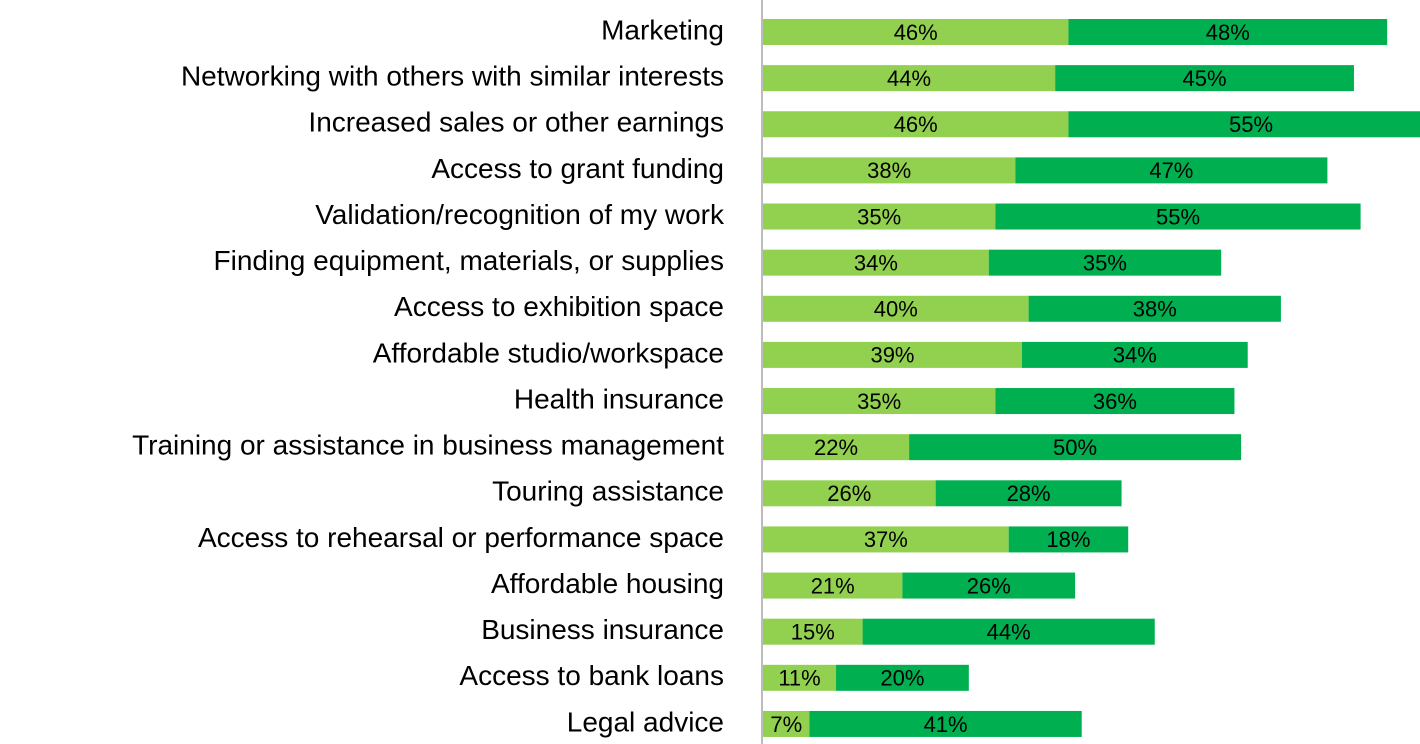 The image size is (1420, 744). I want to click on value-label: 39%, so click(892, 355).